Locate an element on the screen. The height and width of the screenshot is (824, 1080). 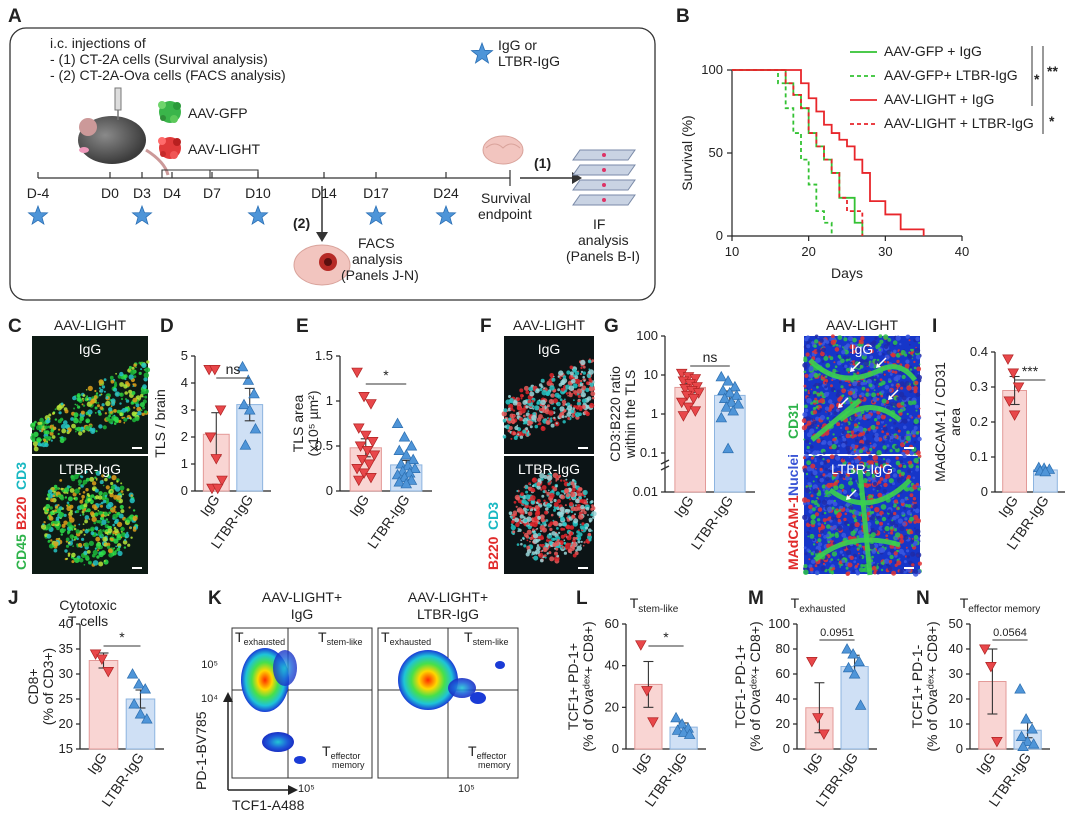
slides-icon is located at coordinates (604, 177).